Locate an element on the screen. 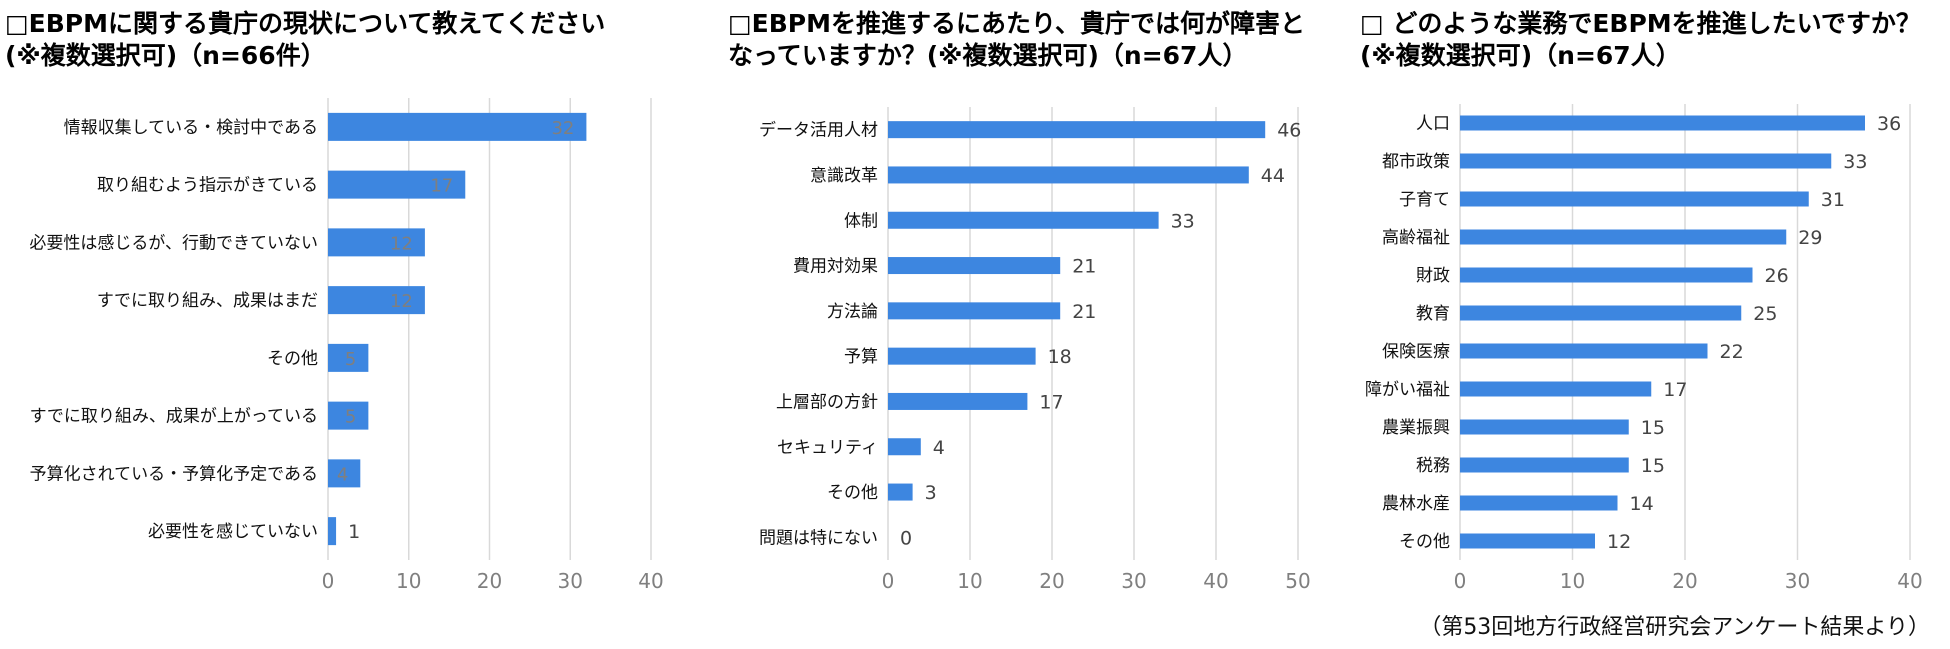 This screenshot has height=649, width=1950. category-label: 体制 is located at coordinates (861, 221).